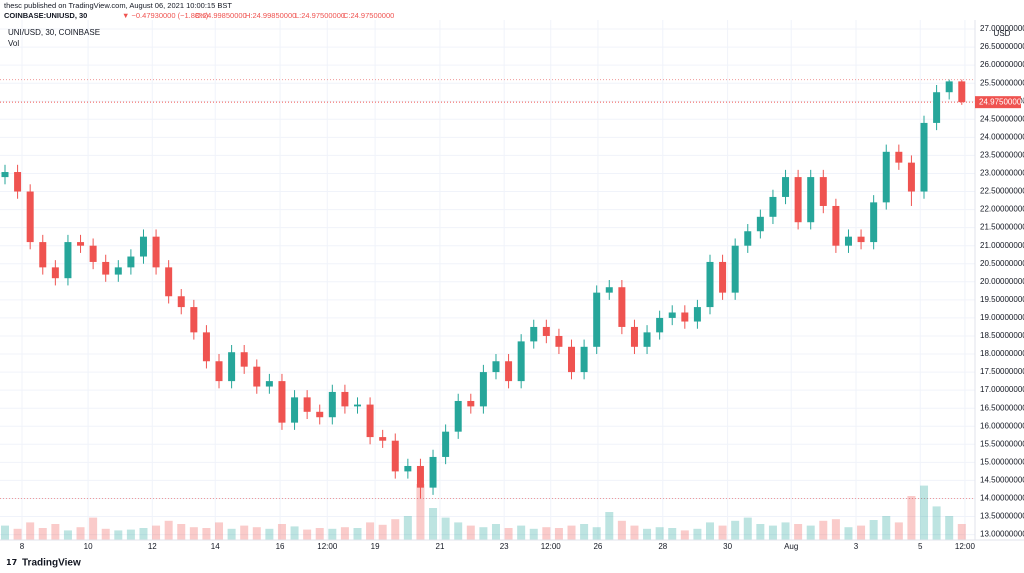 The width and height of the screenshot is (1024, 573). Describe the element at coordinates (727, 546) in the screenshot. I see `x-tick-label: 30` at that location.